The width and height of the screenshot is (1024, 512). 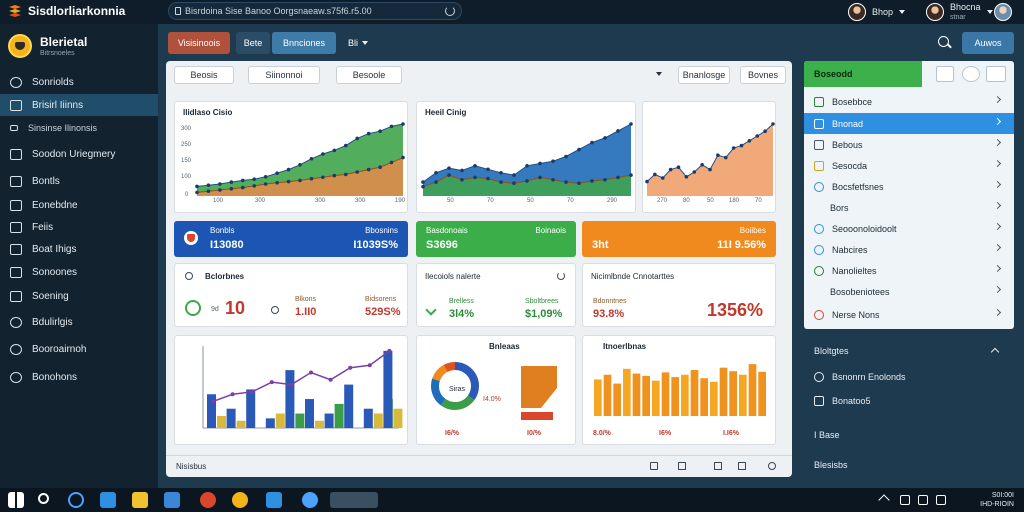 What do you see at coordinates (704, 75) in the screenshot?
I see `filter-button-4: Bnanlosge` at bounding box center [704, 75].